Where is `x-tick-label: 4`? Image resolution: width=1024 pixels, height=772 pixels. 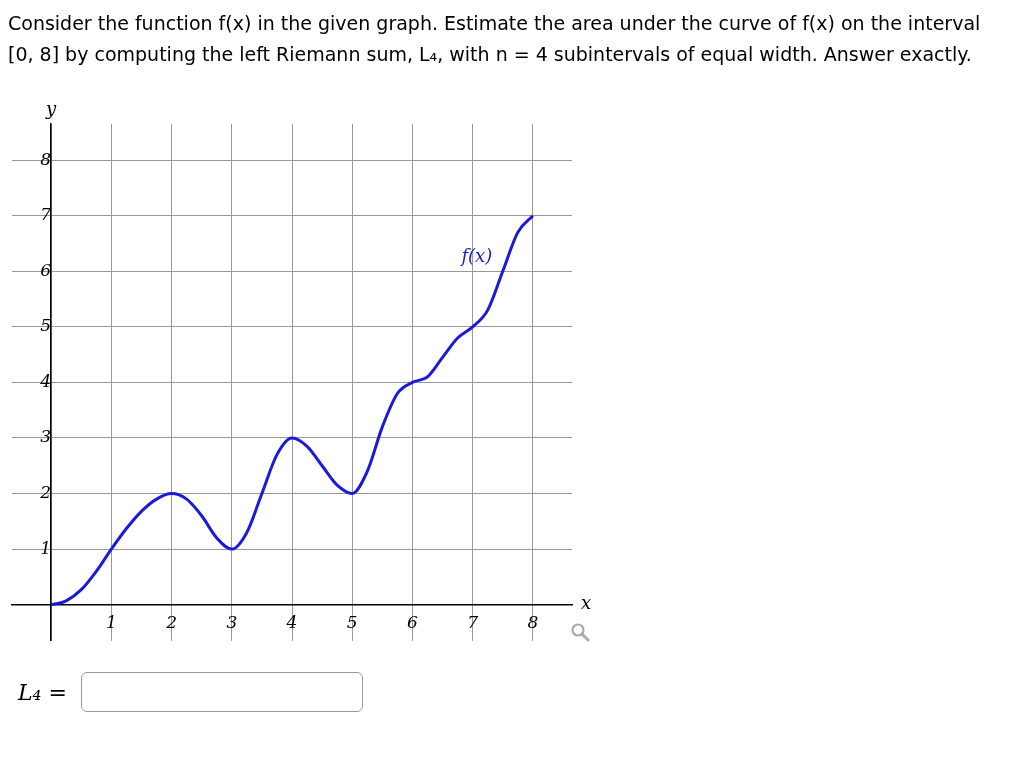 x-tick-label: 4 is located at coordinates (291, 622).